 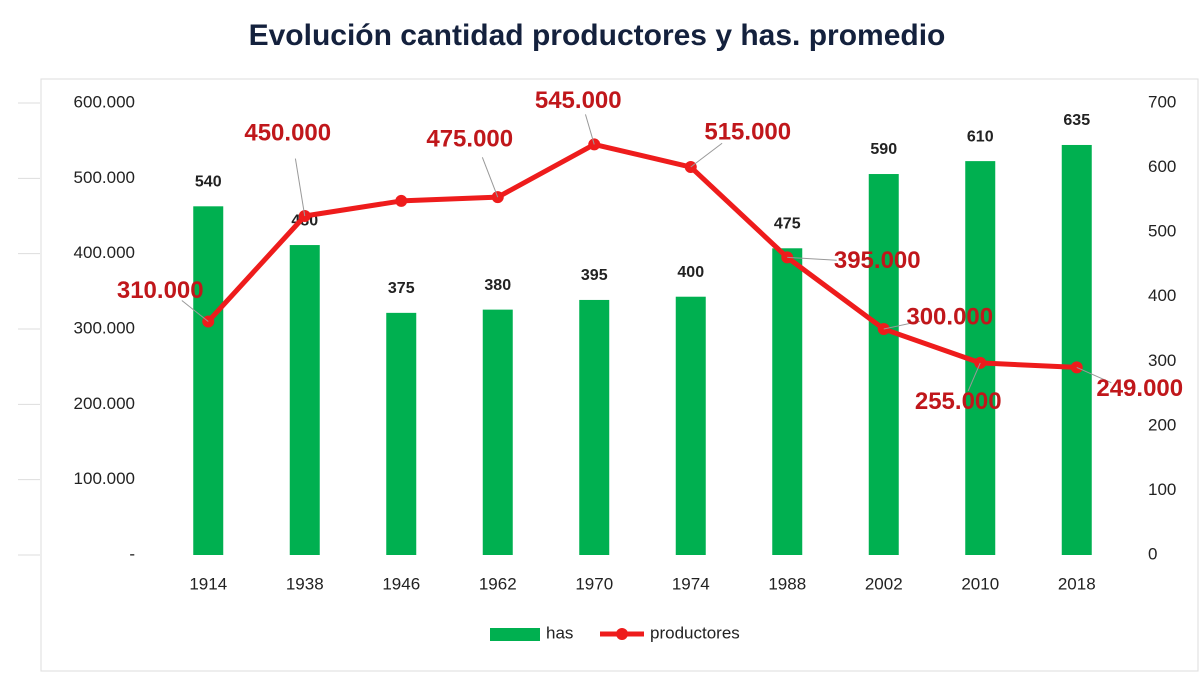 I want to click on x-tick-label: 1962, so click(x=498, y=583).